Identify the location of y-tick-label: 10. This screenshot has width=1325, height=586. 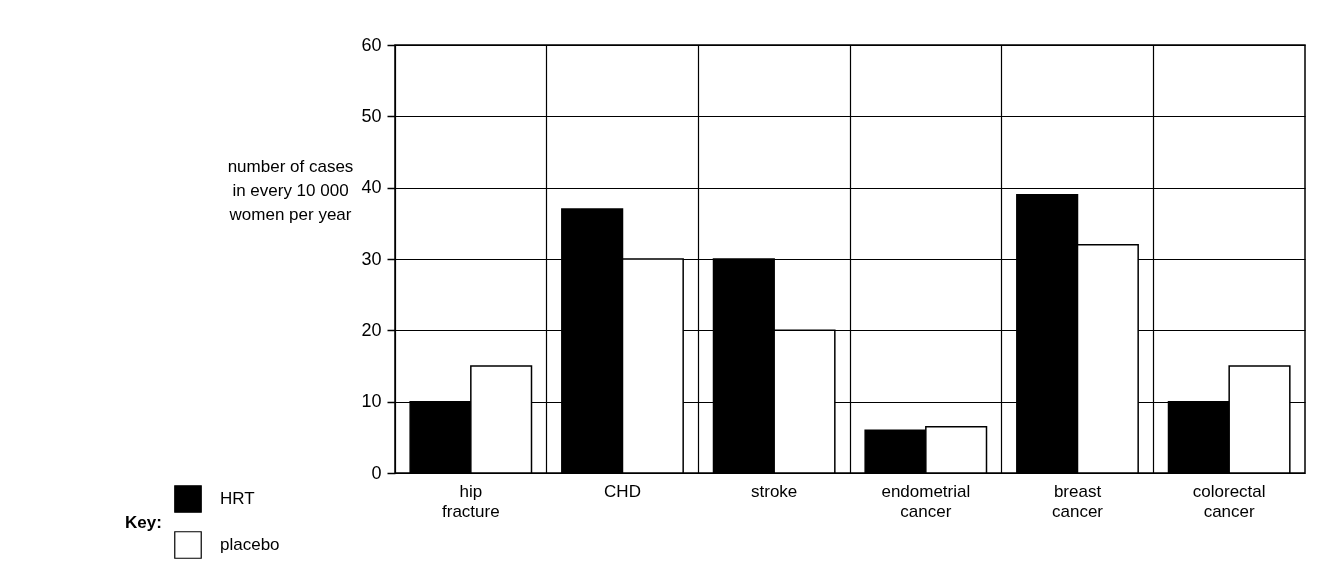
(371, 401).